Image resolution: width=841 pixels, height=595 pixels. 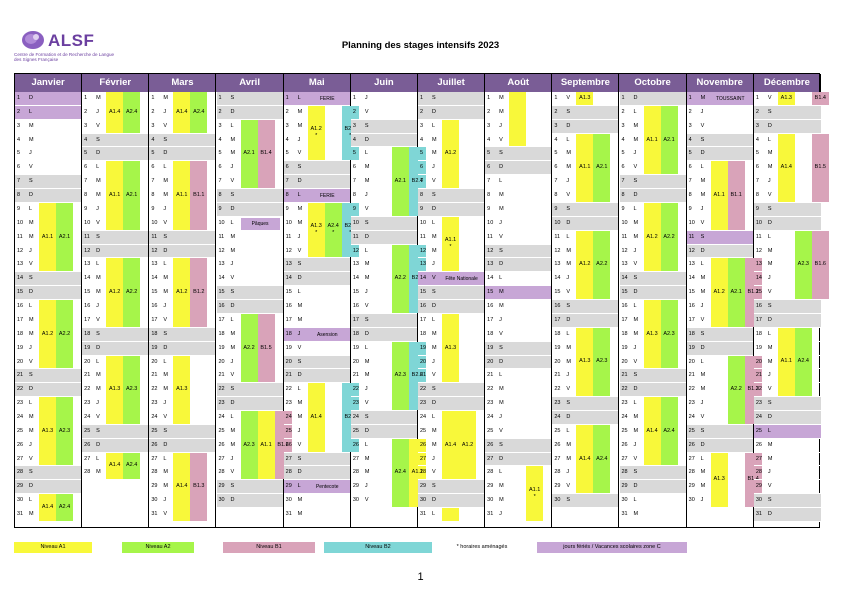 I want to click on course-block: A2.2, so click(x=132, y=292).